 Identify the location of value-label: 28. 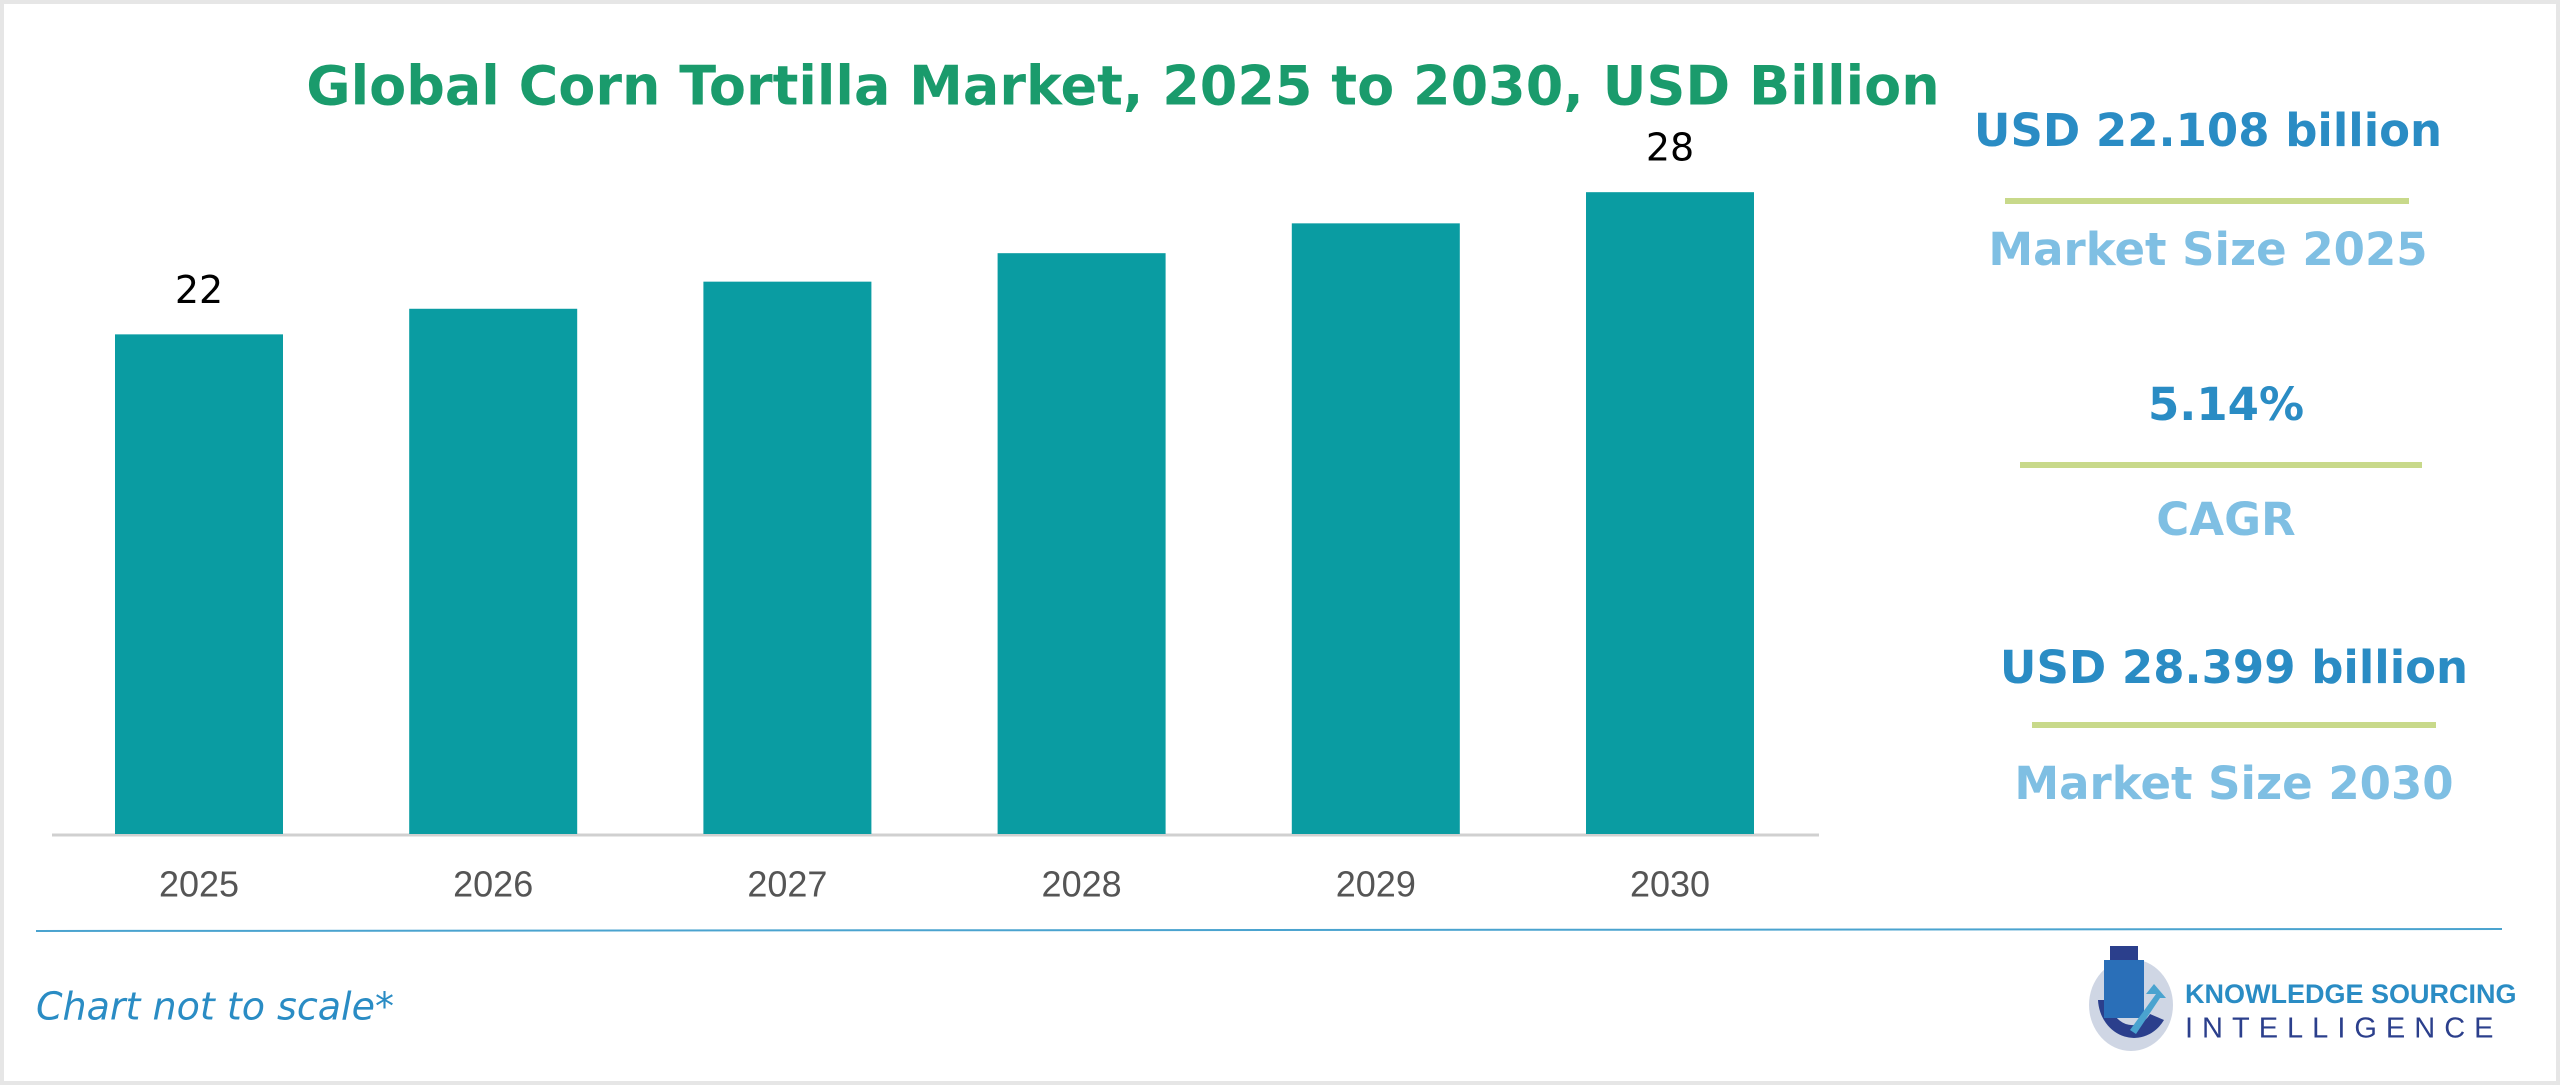
(1670, 148).